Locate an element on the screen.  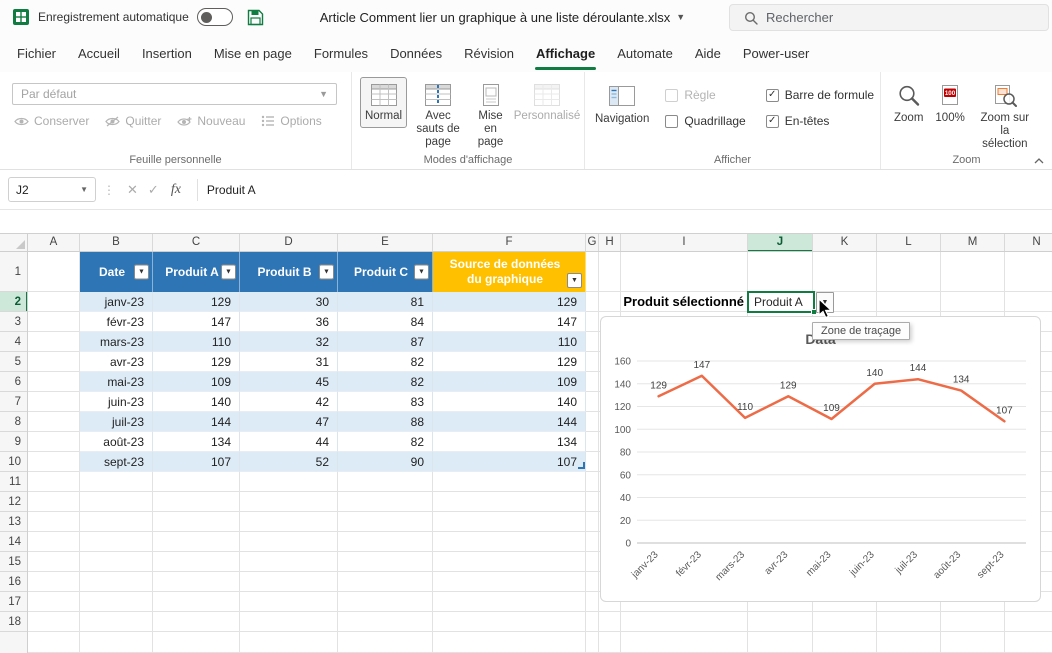
table-cell: 107 is located at coordinates (196, 462).